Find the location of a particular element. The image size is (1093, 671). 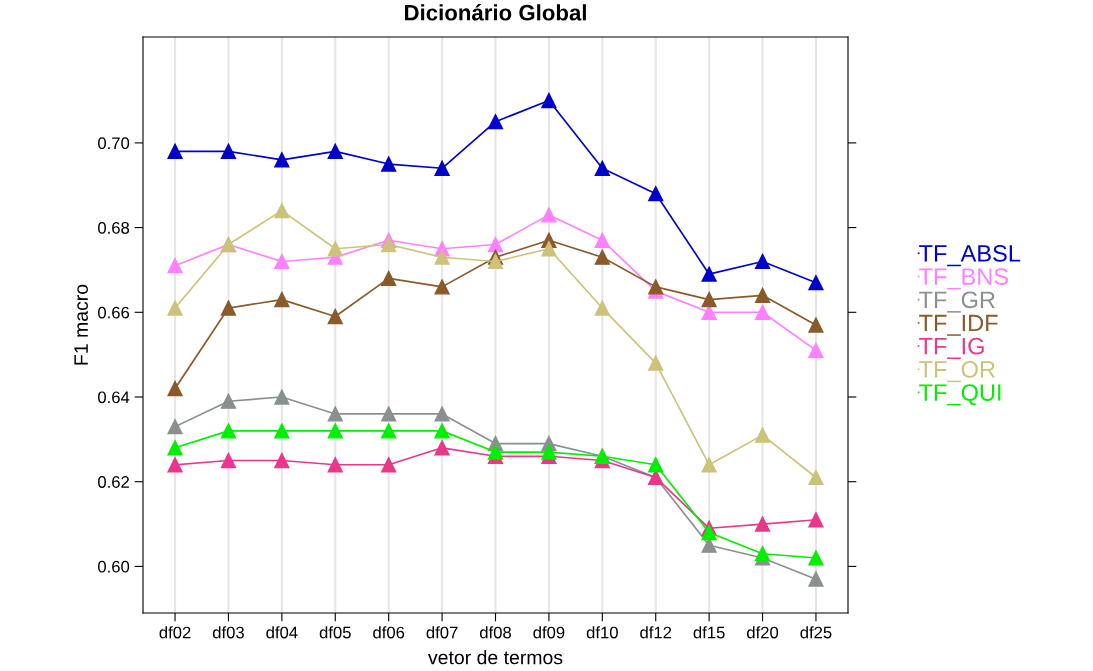

y-tick-label: 0.62 is located at coordinates (113, 482).